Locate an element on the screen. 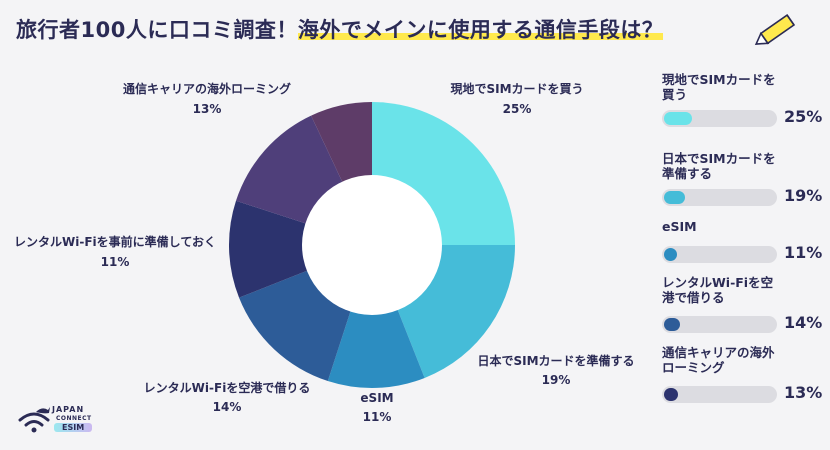 The height and width of the screenshot is (450, 830). side-item-pct: 25% is located at coordinates (803, 116).